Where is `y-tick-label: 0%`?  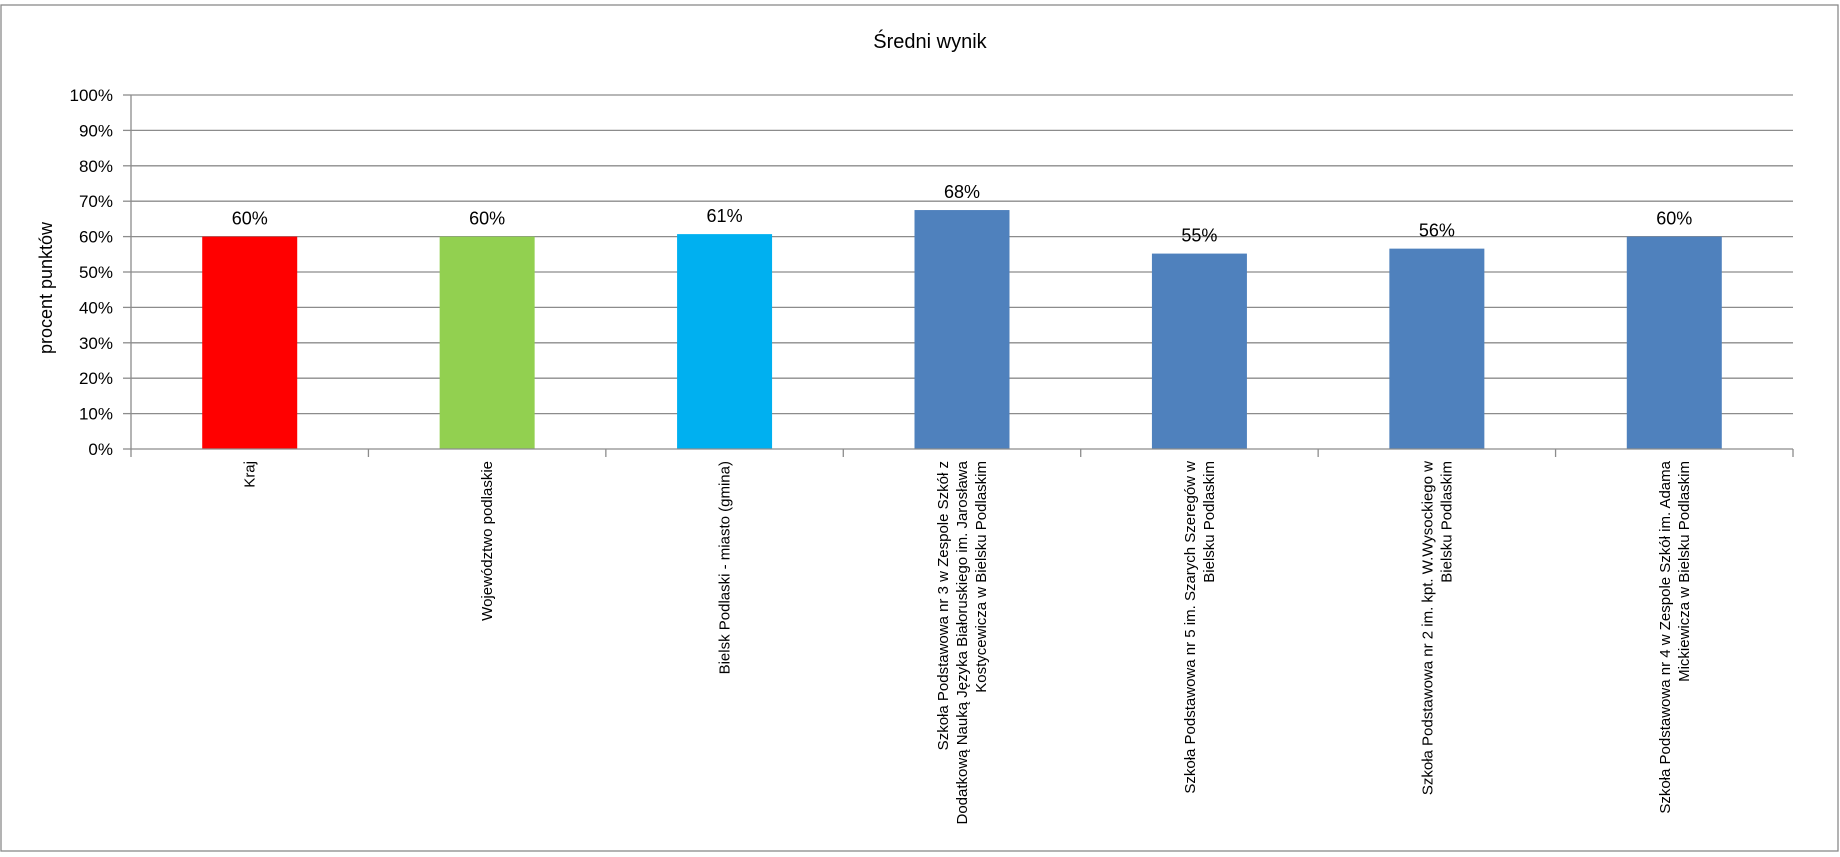
y-tick-label: 0% is located at coordinates (100, 449).